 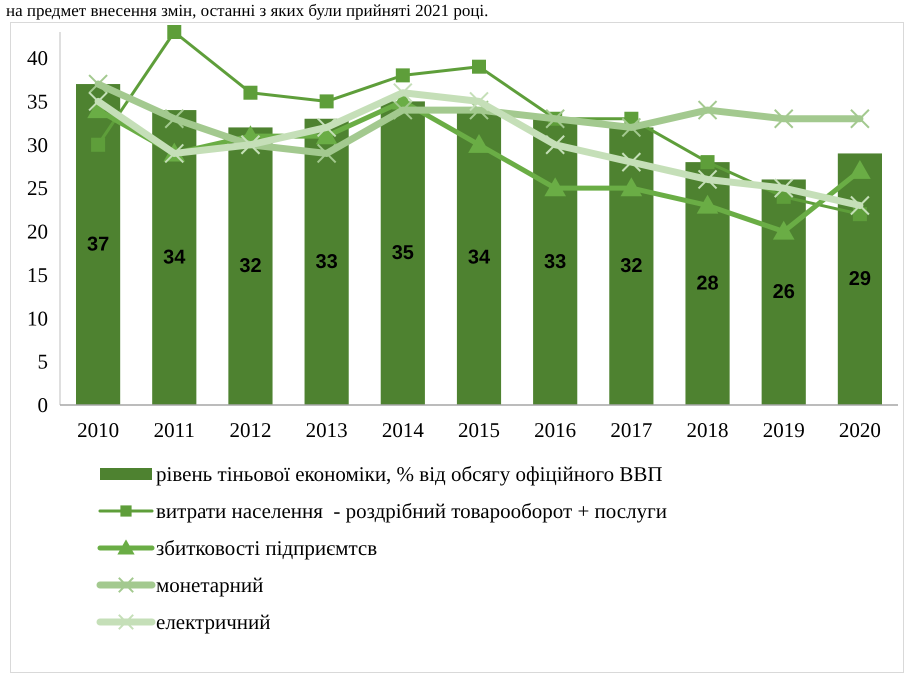 What do you see at coordinates (783, 292) in the screenshot?
I see `data-label: 26` at bounding box center [783, 292].